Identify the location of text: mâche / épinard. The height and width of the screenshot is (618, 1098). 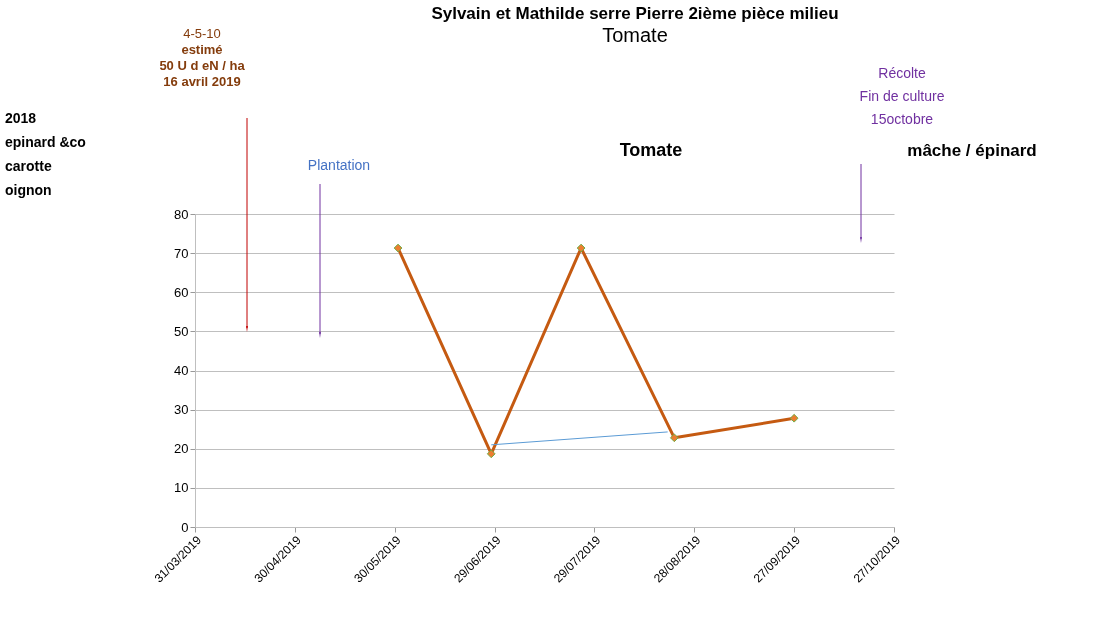
(972, 150).